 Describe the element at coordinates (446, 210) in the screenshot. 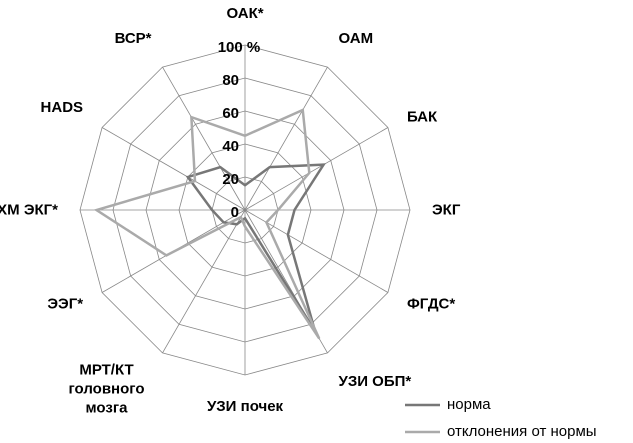

I see `axis-label: ЭКГ` at that location.